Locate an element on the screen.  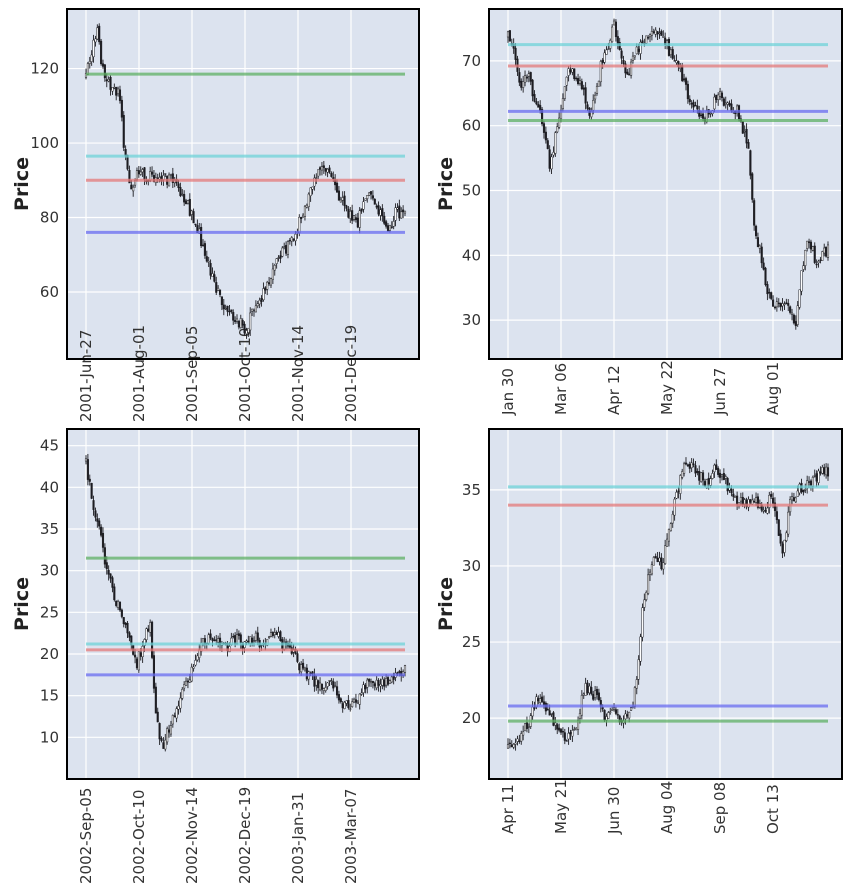
x-tick-label: Aug 04 is located at coordinates (667, 807).